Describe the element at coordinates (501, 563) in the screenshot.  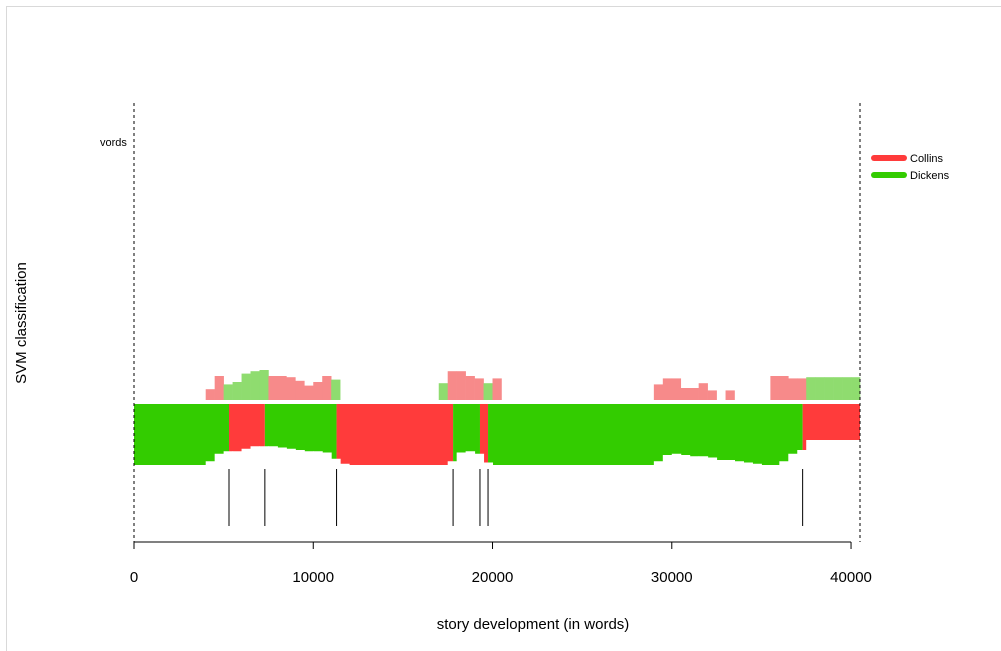
I see `x-axis: 0 10000 20000 30000 40000` at that location.